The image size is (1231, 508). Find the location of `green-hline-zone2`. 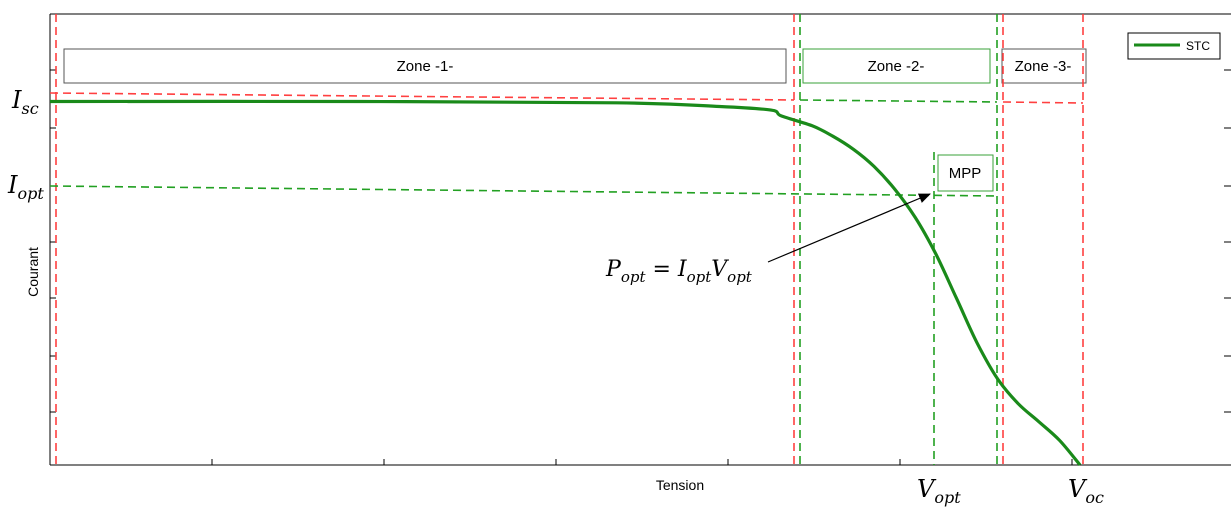

green-hline-zone2 is located at coordinates (898, 101).